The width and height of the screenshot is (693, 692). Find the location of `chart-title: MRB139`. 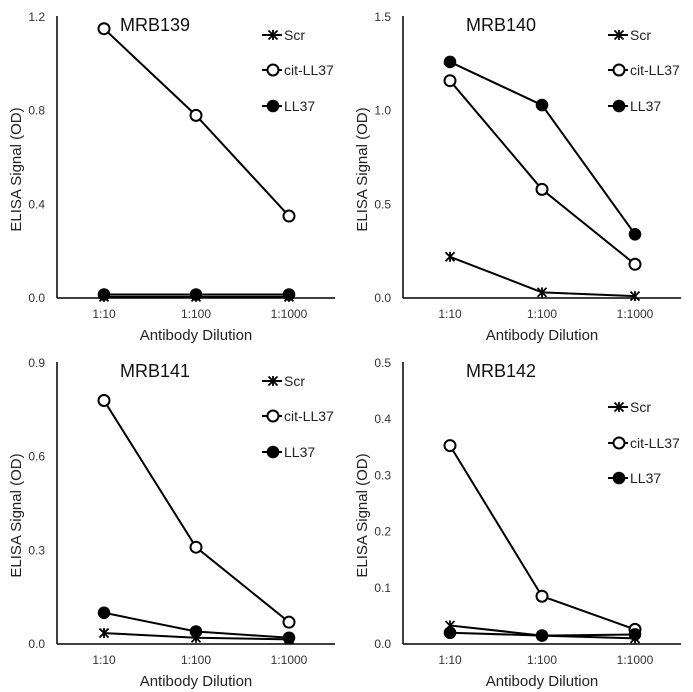

chart-title: MRB139 is located at coordinates (155, 25).